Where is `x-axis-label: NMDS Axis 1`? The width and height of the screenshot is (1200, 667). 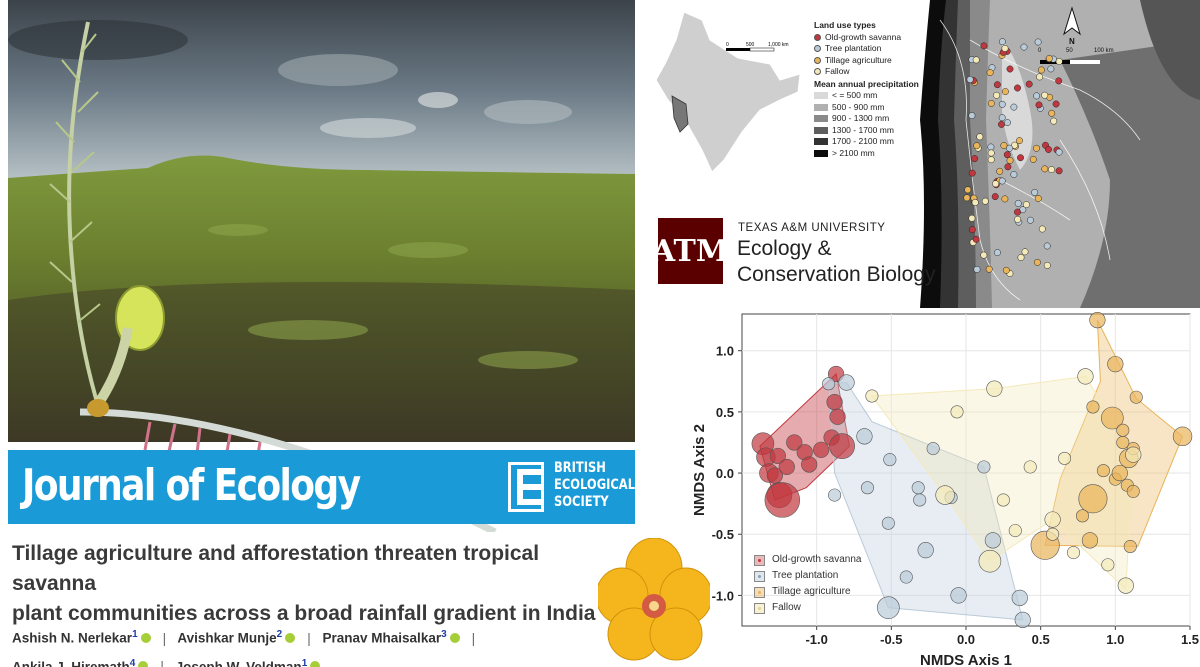 x-axis-label: NMDS Axis 1 is located at coordinates (966, 659).